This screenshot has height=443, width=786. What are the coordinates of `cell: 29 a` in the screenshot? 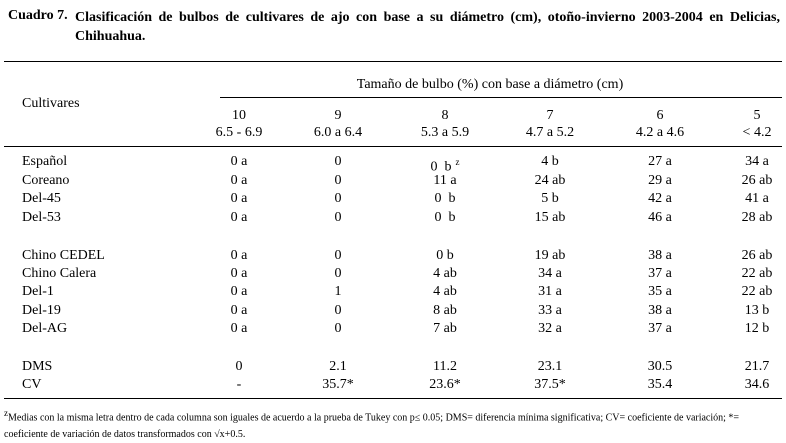 It's located at (660, 180).